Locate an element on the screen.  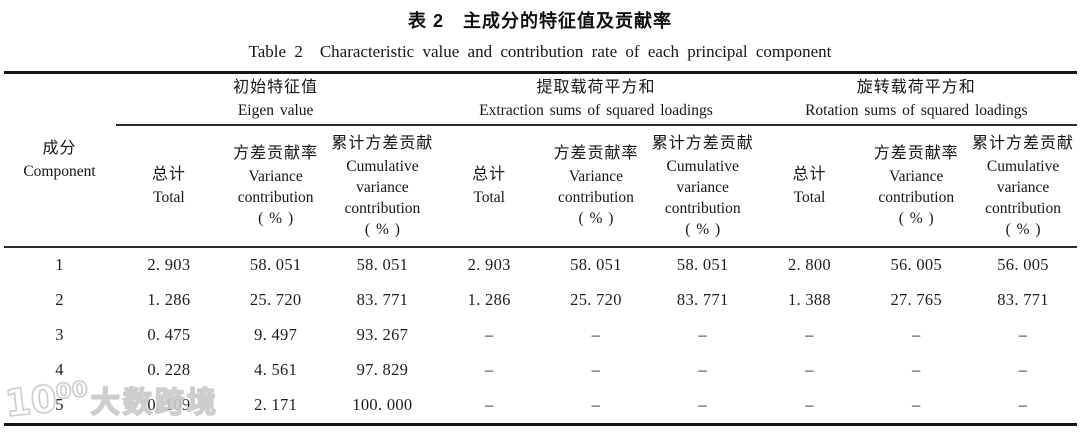
value-cell: 27. 765 is located at coordinates (916, 299).